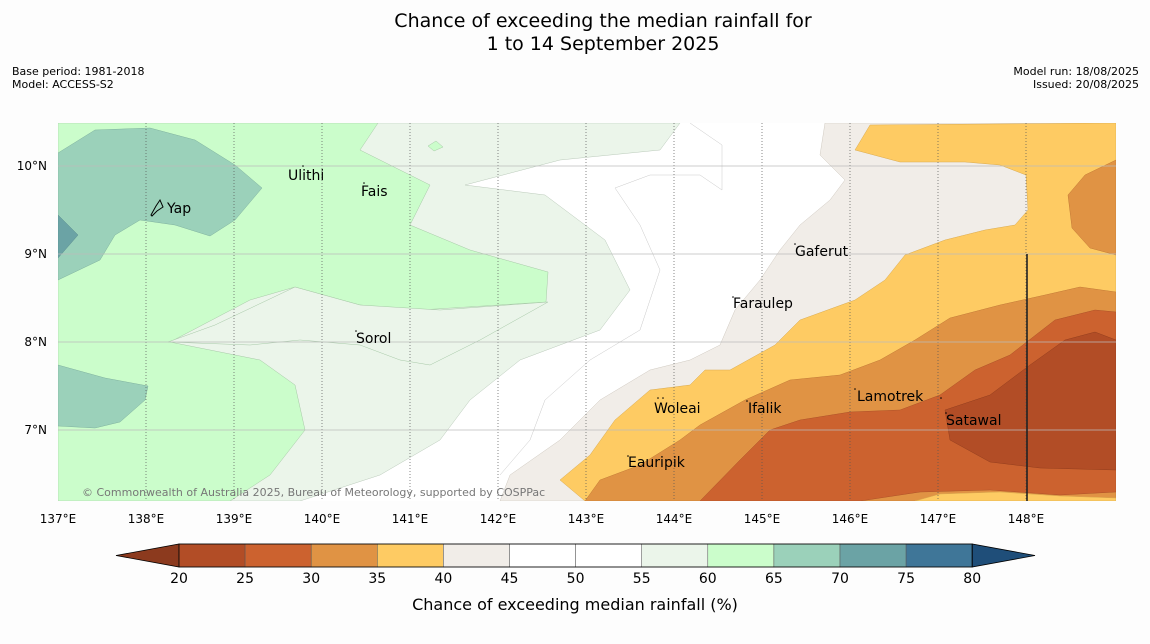 Image resolution: width=1150 pixels, height=644 pixels. Describe the element at coordinates (35, 254) in the screenshot. I see `lat-label-9: 9°N` at that location.